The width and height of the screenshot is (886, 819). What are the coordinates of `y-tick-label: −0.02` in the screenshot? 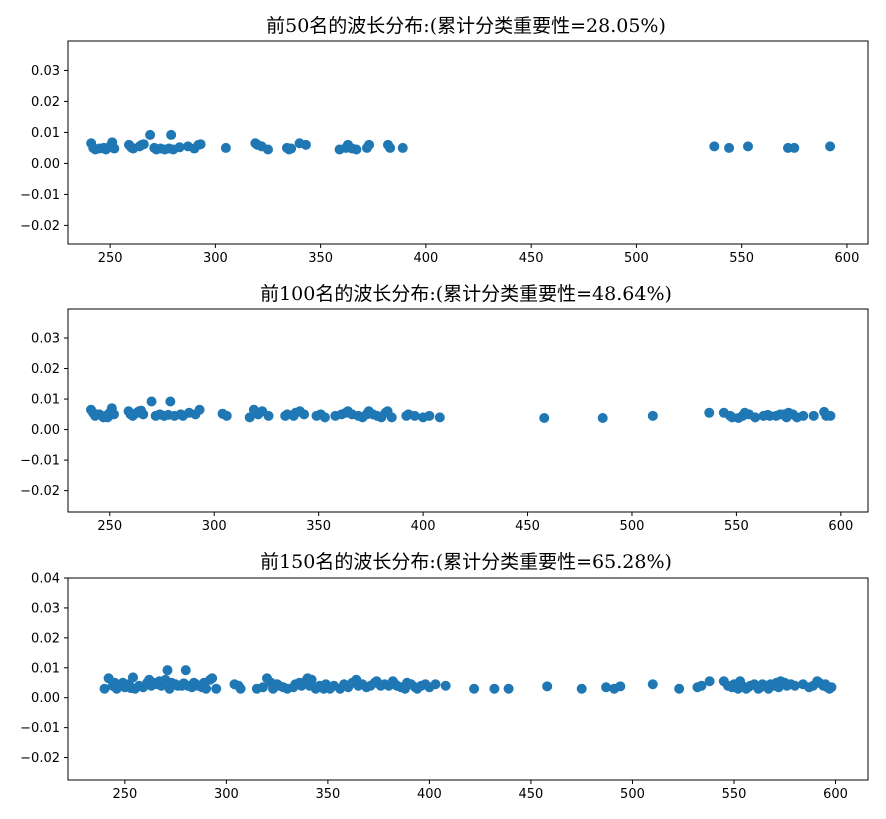 It's located at (40, 491).